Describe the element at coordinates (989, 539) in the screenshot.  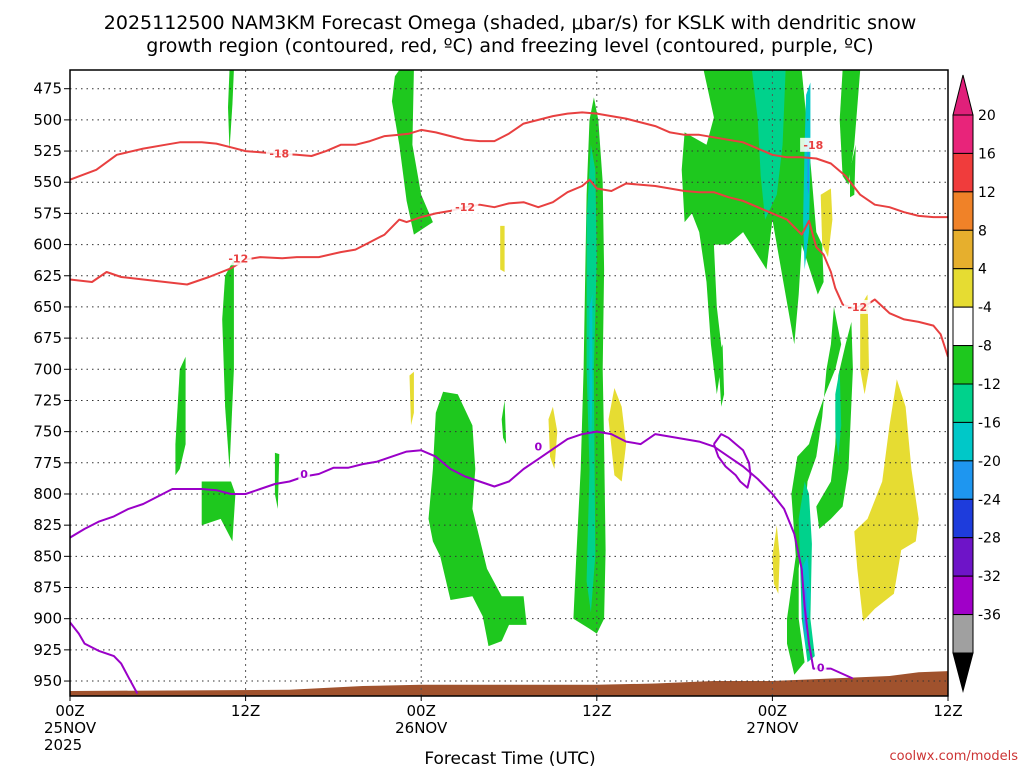
I see `colorbar-label-11: -28` at that location.